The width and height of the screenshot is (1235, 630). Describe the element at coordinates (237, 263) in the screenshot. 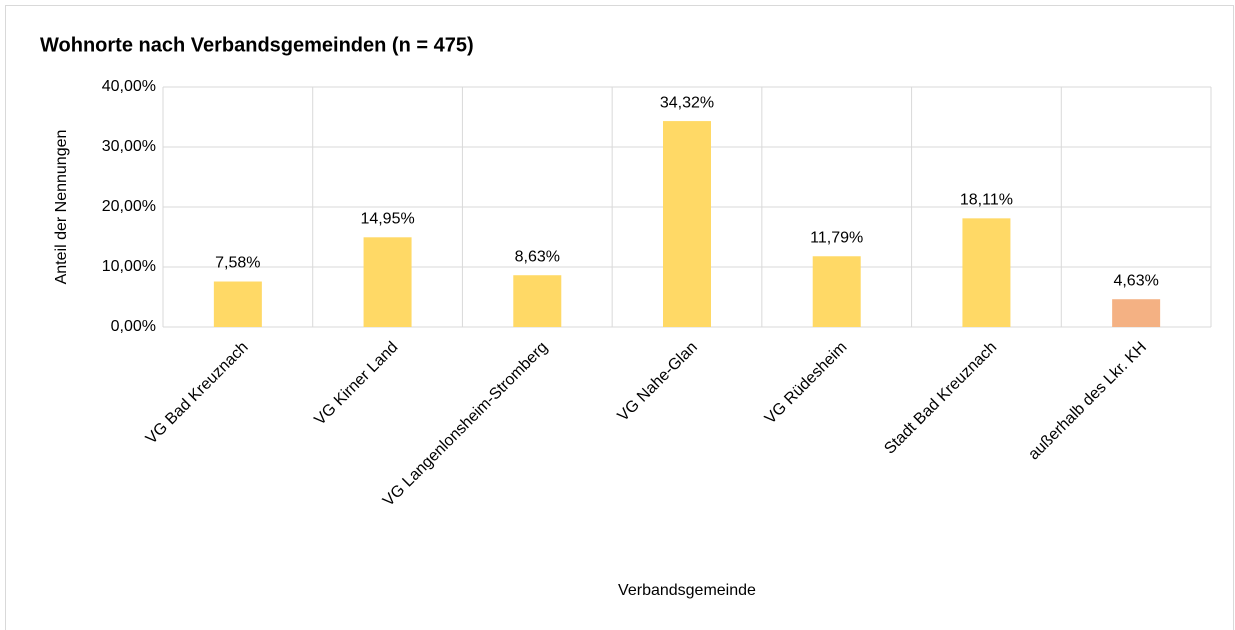

I see `data-label: 7,58%` at that location.